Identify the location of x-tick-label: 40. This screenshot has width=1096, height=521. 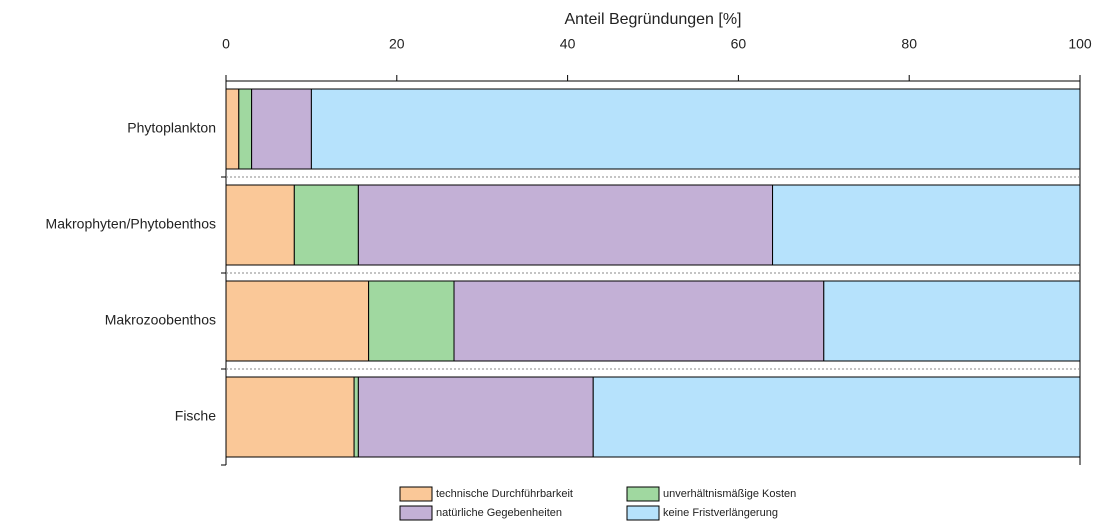
(568, 44).